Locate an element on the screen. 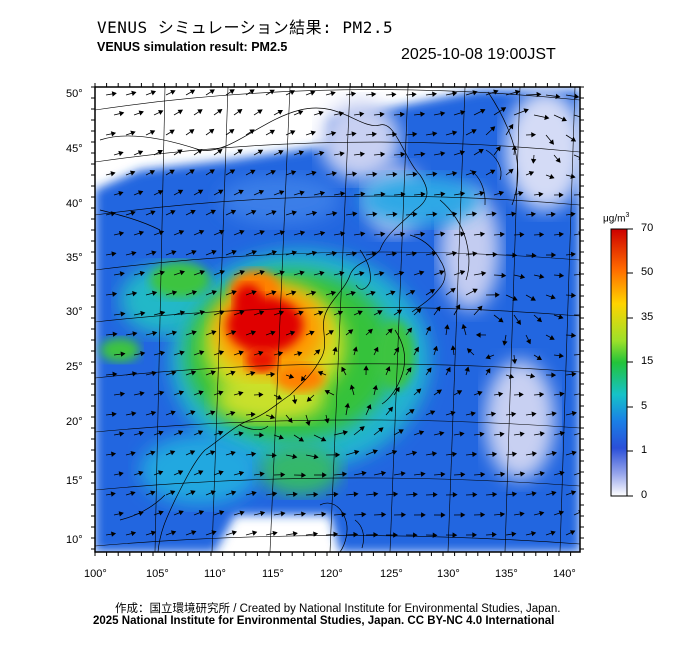  lon-label: 140° is located at coordinates (564, 574).